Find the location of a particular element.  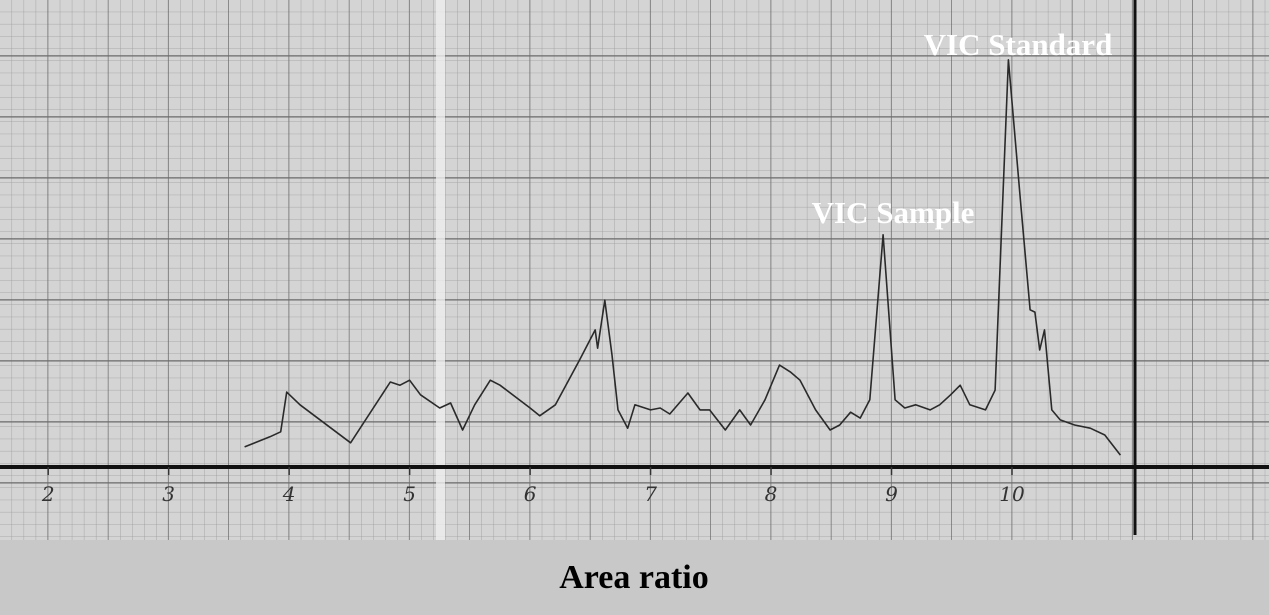

x-tick-label: 9 is located at coordinates (891, 494).